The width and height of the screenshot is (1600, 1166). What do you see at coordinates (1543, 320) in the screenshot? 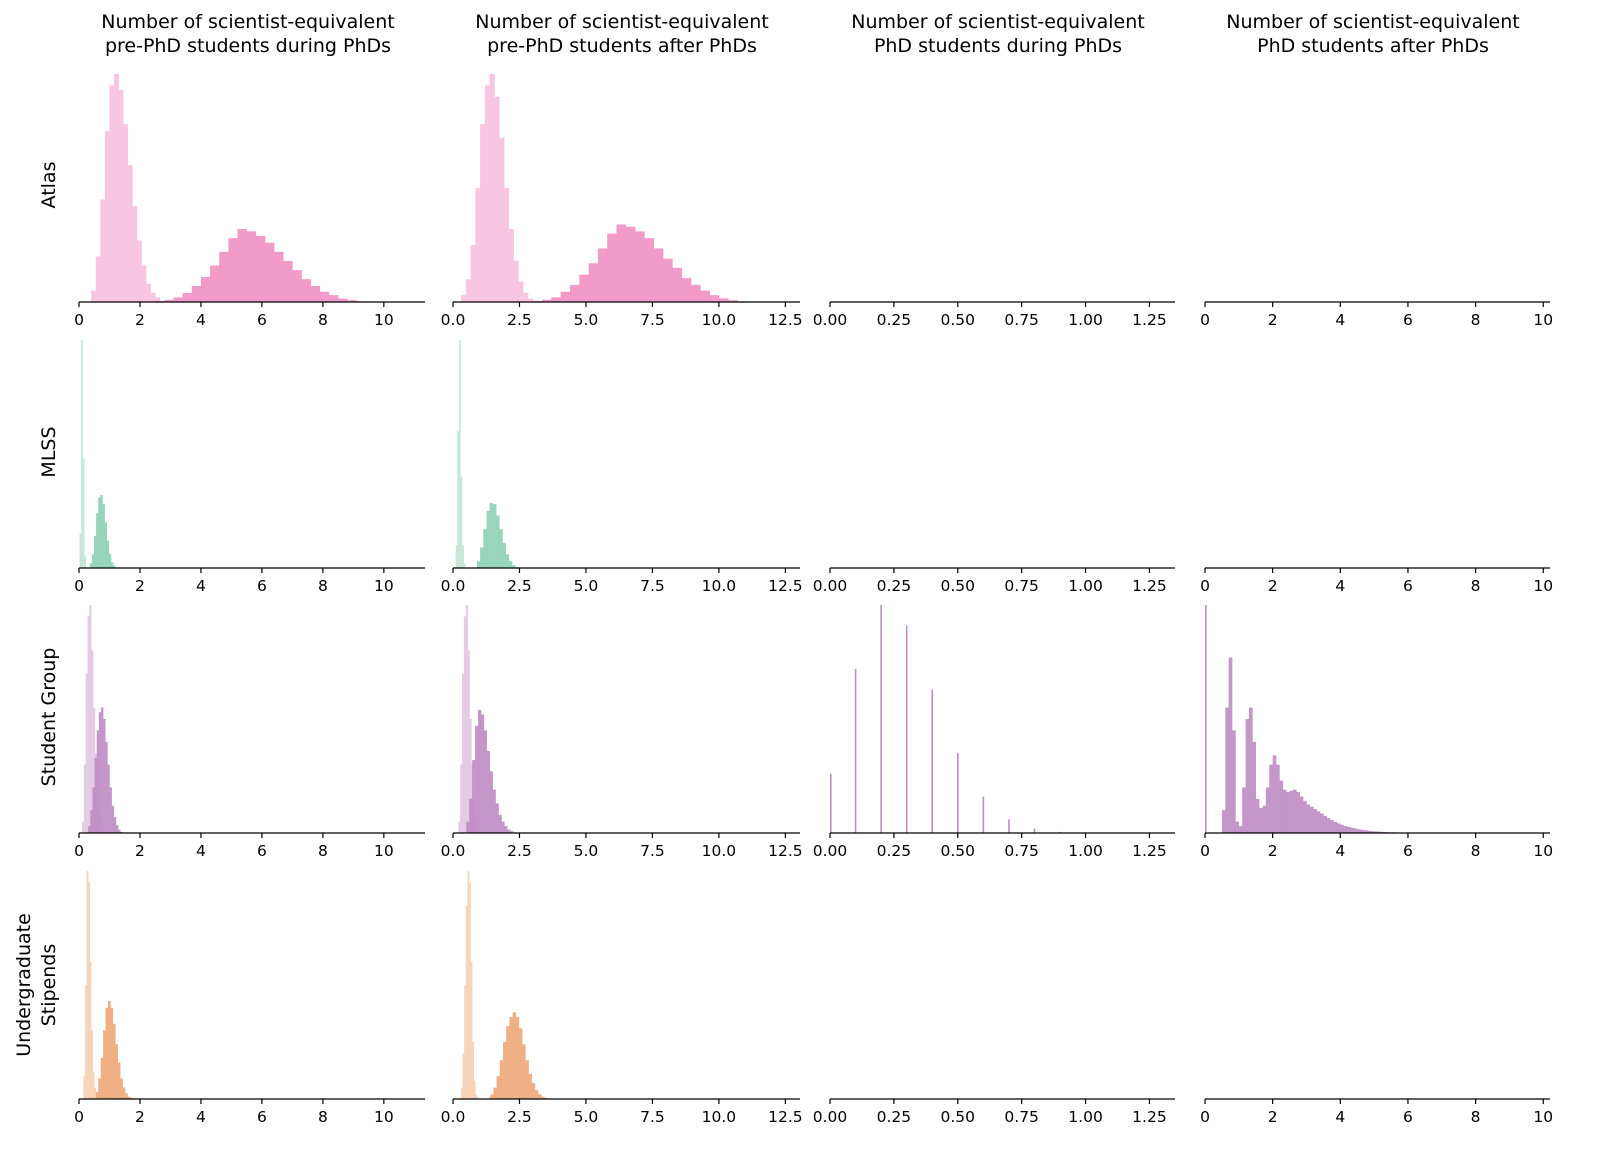
I see `x-tick-label: 10` at bounding box center [1543, 320].